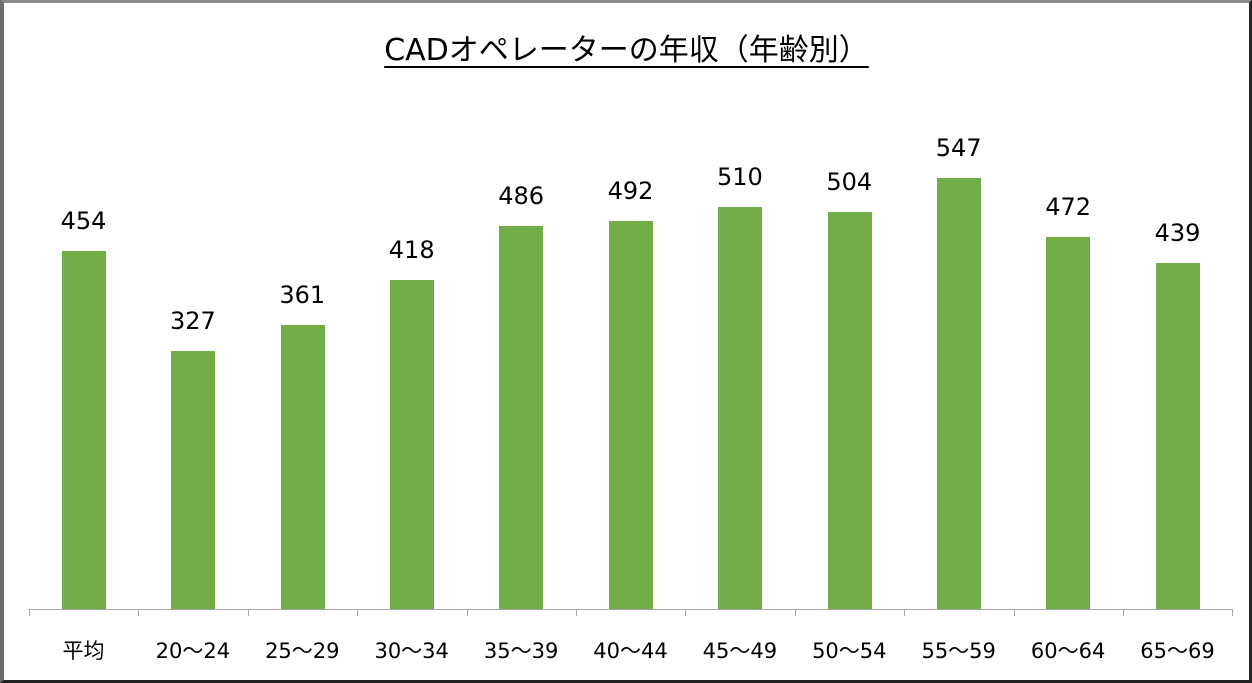 The height and width of the screenshot is (683, 1252). What do you see at coordinates (521, 196) in the screenshot?
I see `data-label: 486` at bounding box center [521, 196].